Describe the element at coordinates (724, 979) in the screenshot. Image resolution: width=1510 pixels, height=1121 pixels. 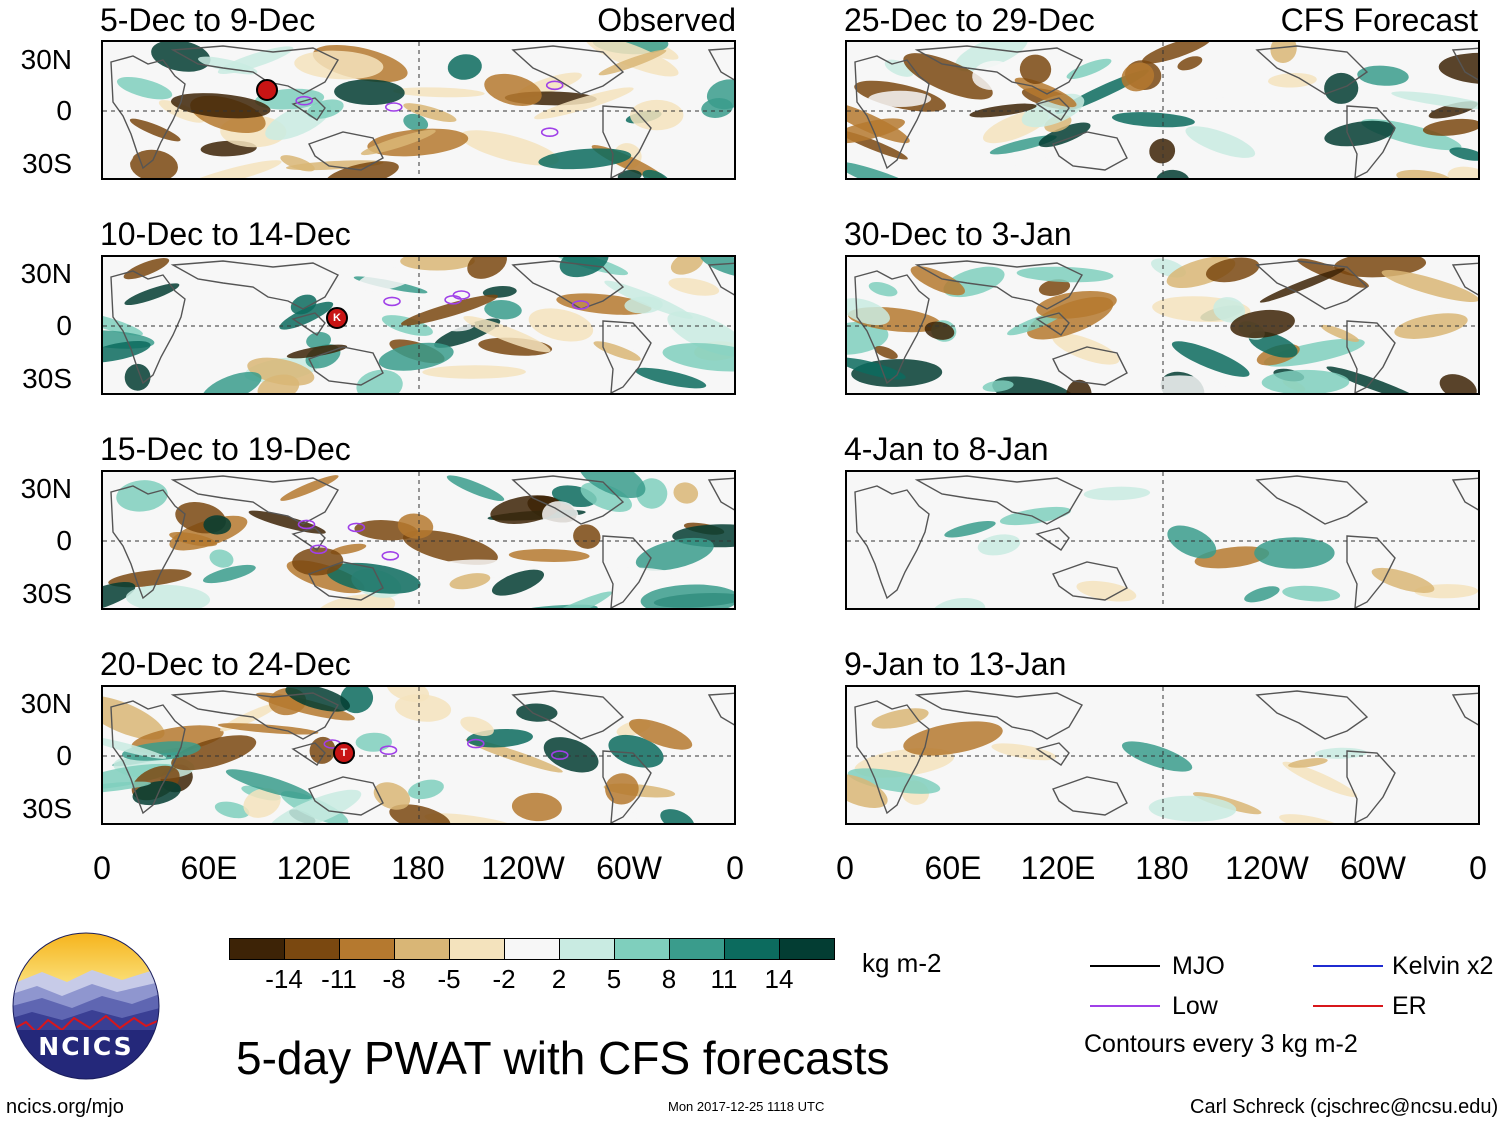
I see `colorbar-label: 11` at that location.